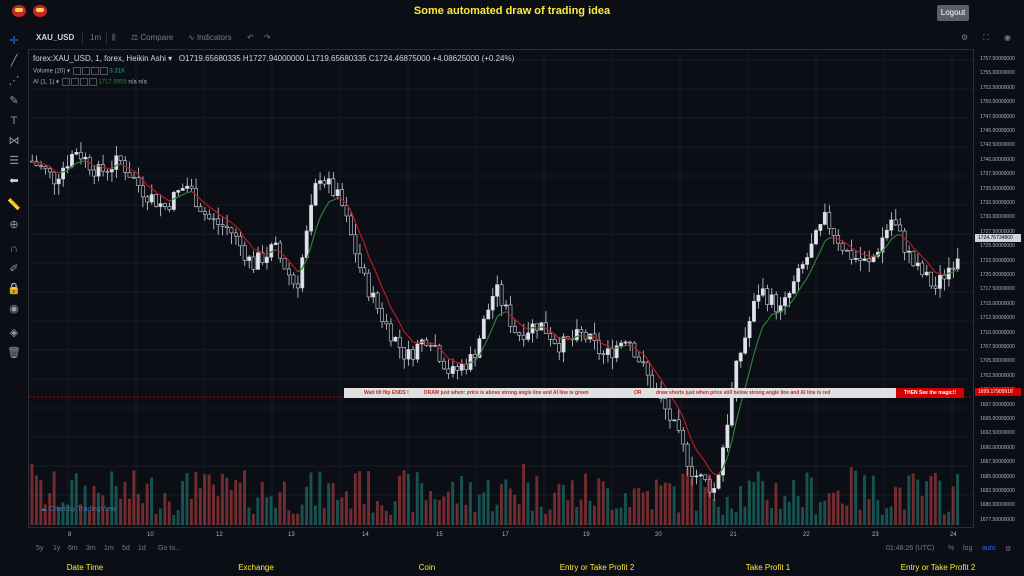  Describe the element at coordinates (14, 225) in the screenshot. I see `zoom-icon: ⊕` at that location.